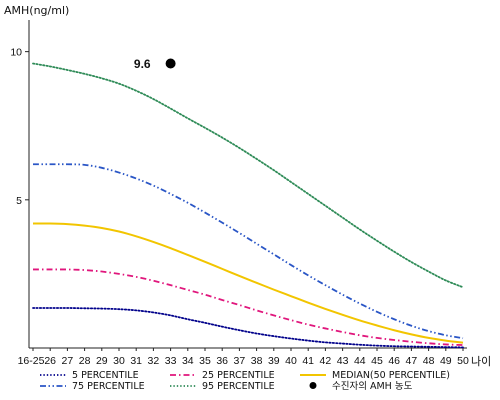 This screenshot has height=400, width=500. I want to click on x-tick-label: 27, so click(68, 361).